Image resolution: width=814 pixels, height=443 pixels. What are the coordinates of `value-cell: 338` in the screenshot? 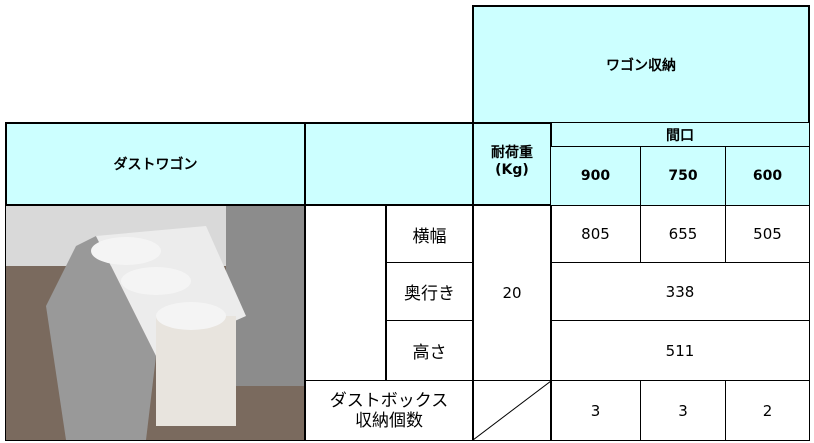 It's located at (680, 291).